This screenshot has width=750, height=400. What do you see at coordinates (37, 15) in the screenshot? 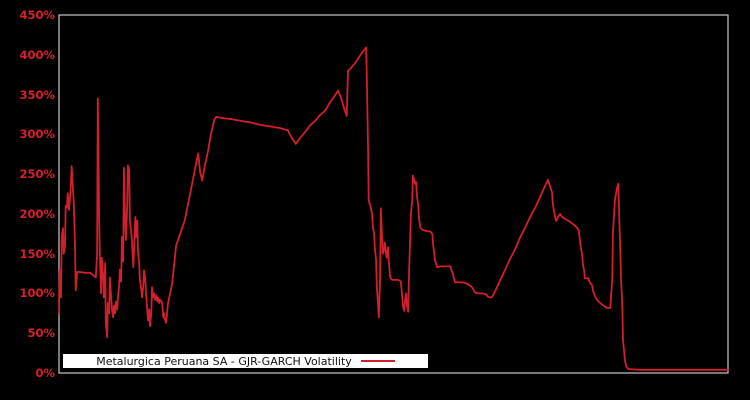
I see `y-tick-label: 450%` at bounding box center [37, 15].